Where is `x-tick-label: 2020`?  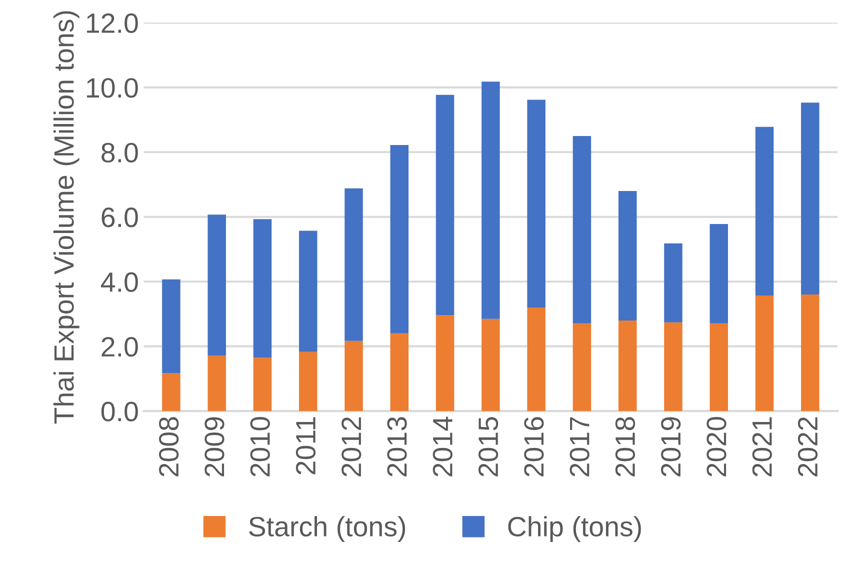
x-tick-label: 2020 is located at coordinates (716, 446).